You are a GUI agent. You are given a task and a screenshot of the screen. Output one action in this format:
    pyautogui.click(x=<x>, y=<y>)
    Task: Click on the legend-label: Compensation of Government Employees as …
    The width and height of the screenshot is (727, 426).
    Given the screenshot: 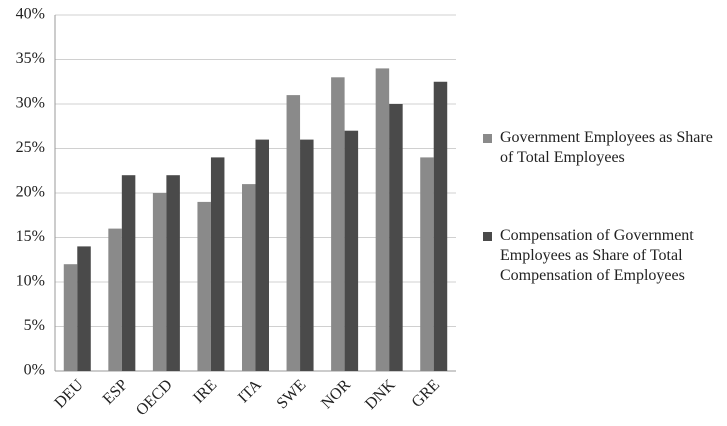 What is the action you would take?
    pyautogui.click(x=597, y=255)
    